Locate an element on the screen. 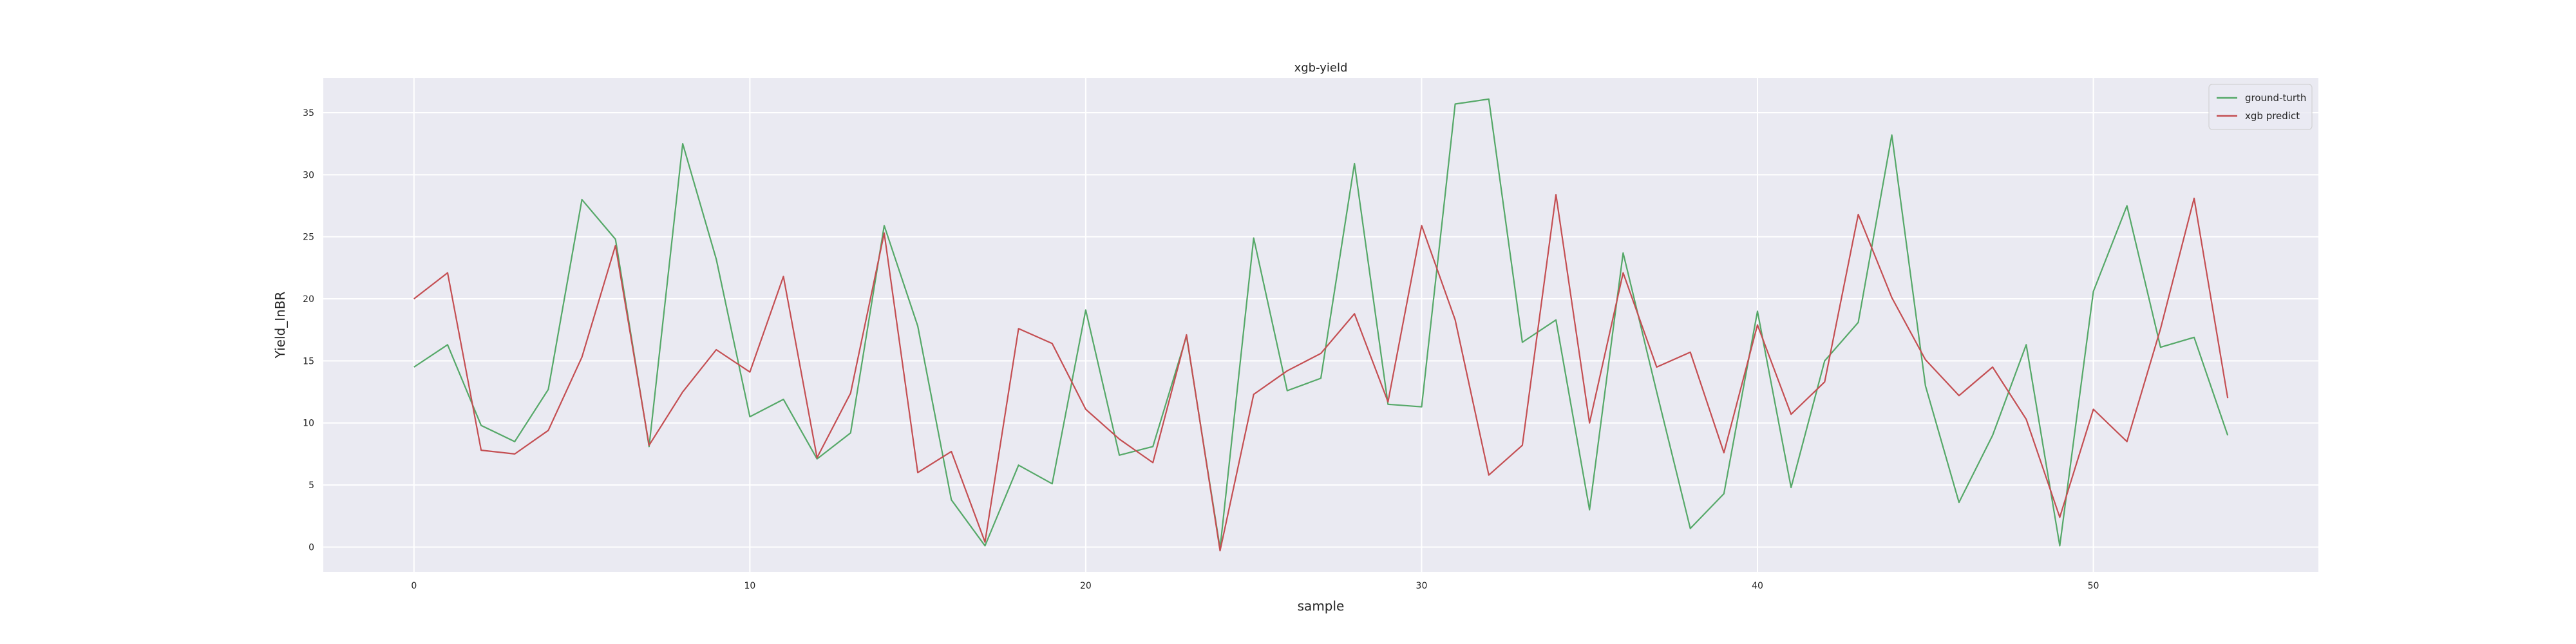 Image resolution: width=2576 pixels, height=644 pixels. y-tick-label: 0 is located at coordinates (311, 547).